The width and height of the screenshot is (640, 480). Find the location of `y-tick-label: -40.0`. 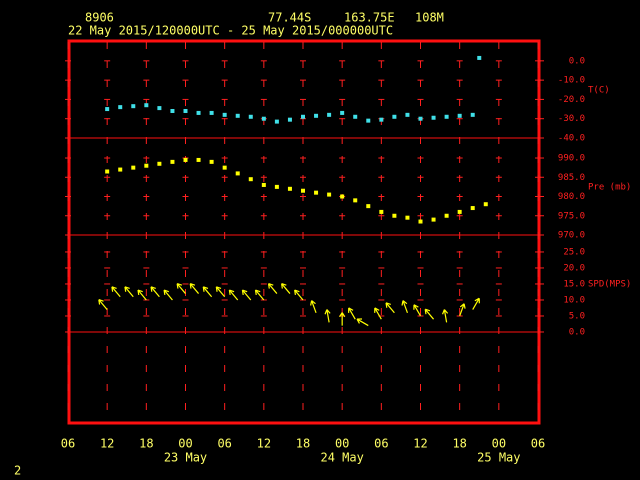

y-tick-label: -40.0 is located at coordinates (571, 139).